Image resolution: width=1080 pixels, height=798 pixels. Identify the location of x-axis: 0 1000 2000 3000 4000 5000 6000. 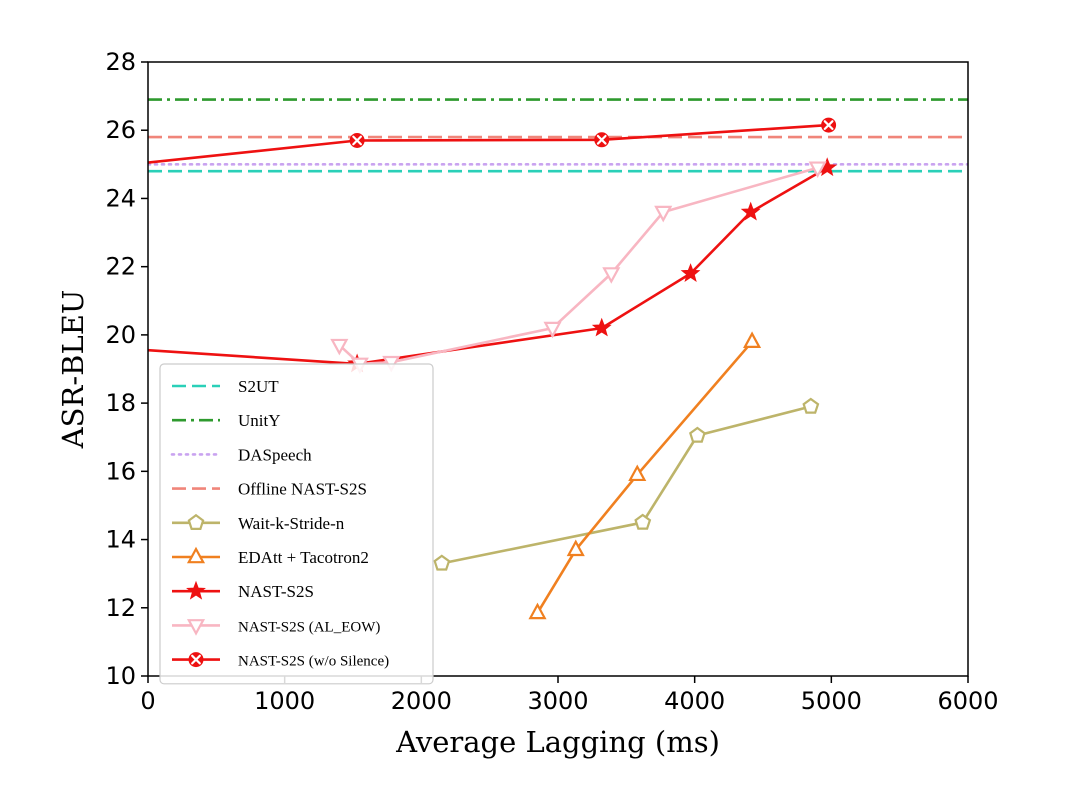
(569, 695).